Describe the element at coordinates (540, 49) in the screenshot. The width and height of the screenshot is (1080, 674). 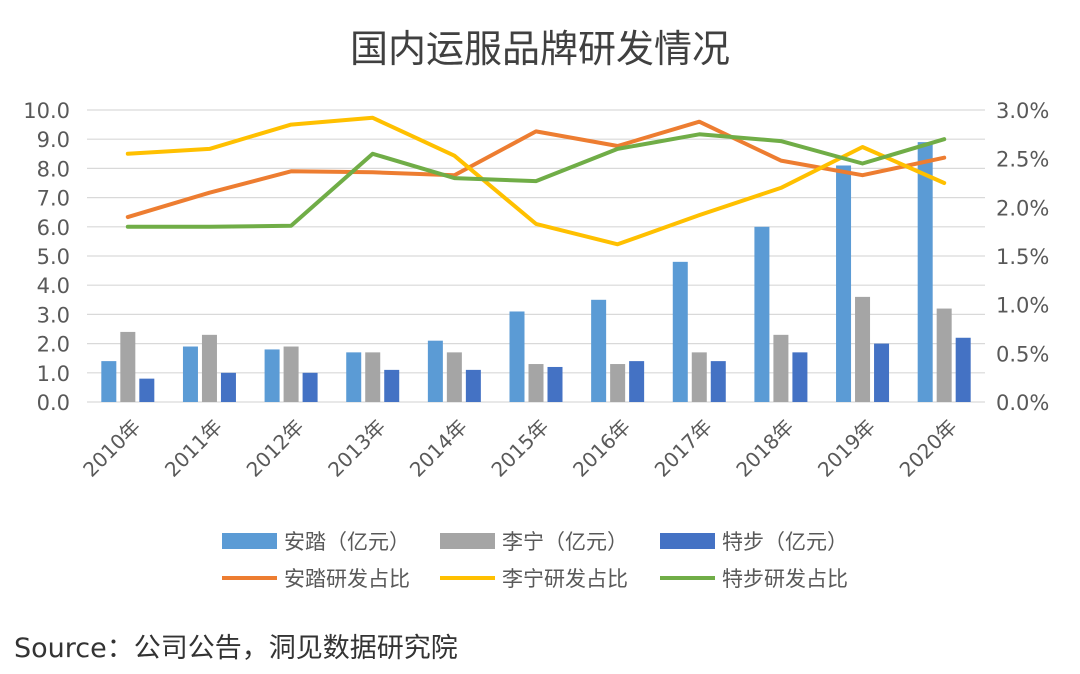
I see `chart-title: 国内运服品牌研发情况` at that location.